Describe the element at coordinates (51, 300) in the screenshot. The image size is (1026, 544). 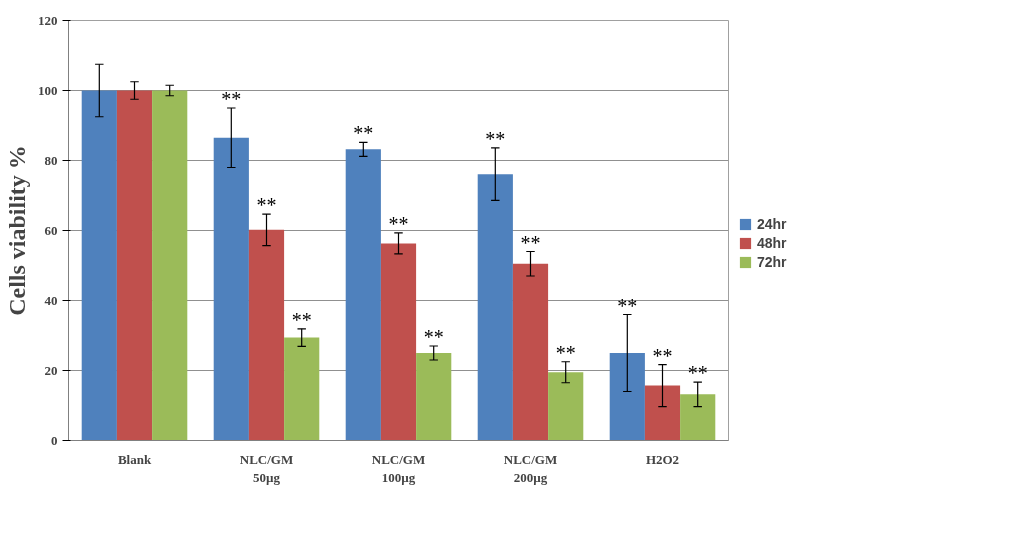
I see `y-tick-label: 40` at that location.